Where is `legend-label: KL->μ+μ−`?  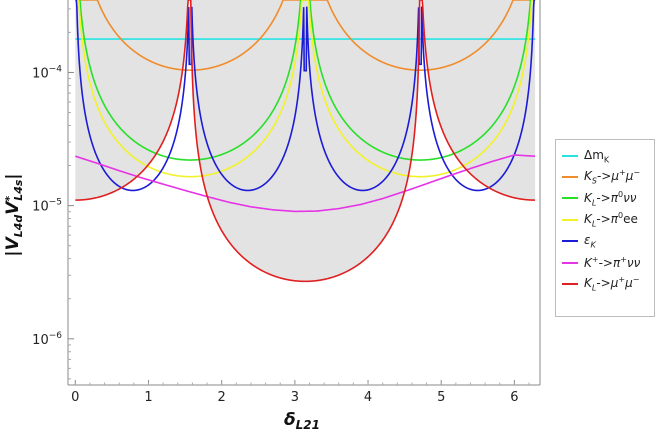
legend-label: KL->μ+μ− is located at coordinates (612, 284).